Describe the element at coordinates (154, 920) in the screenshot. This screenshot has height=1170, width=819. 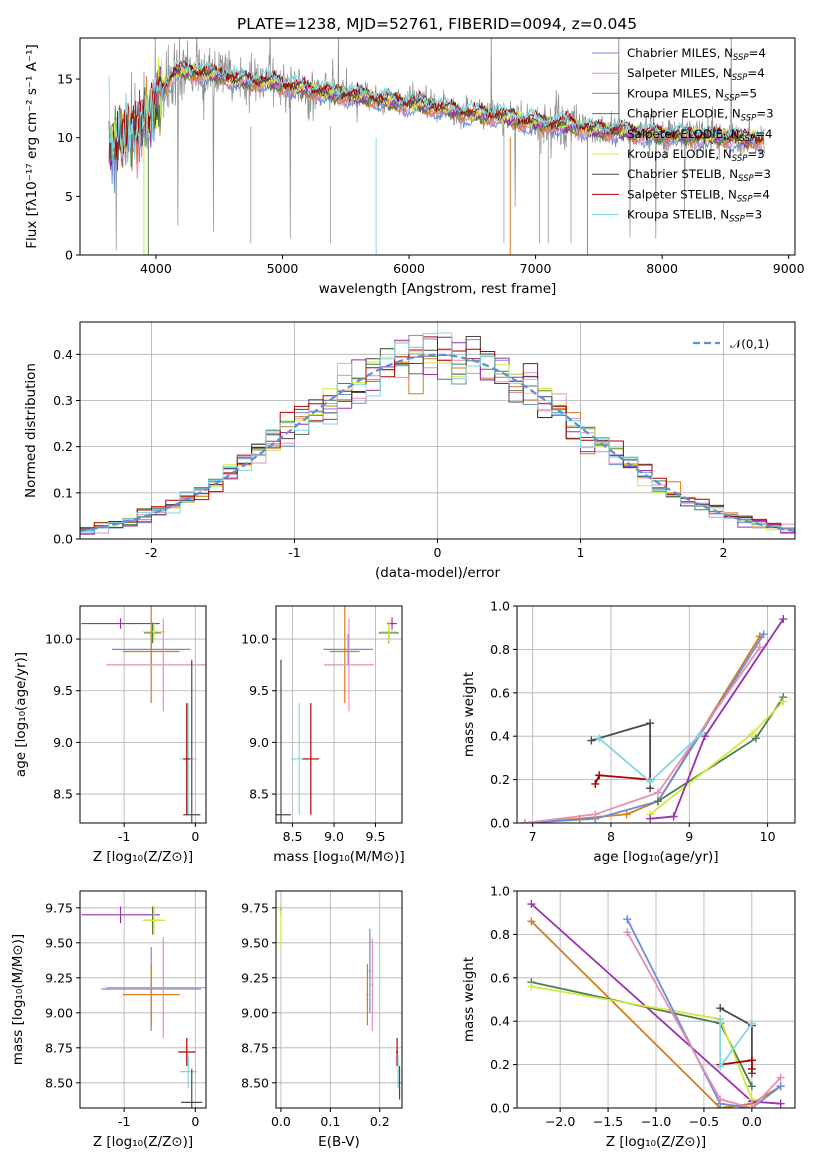
I see `errorbar-point-kroupa-elodie` at that location.